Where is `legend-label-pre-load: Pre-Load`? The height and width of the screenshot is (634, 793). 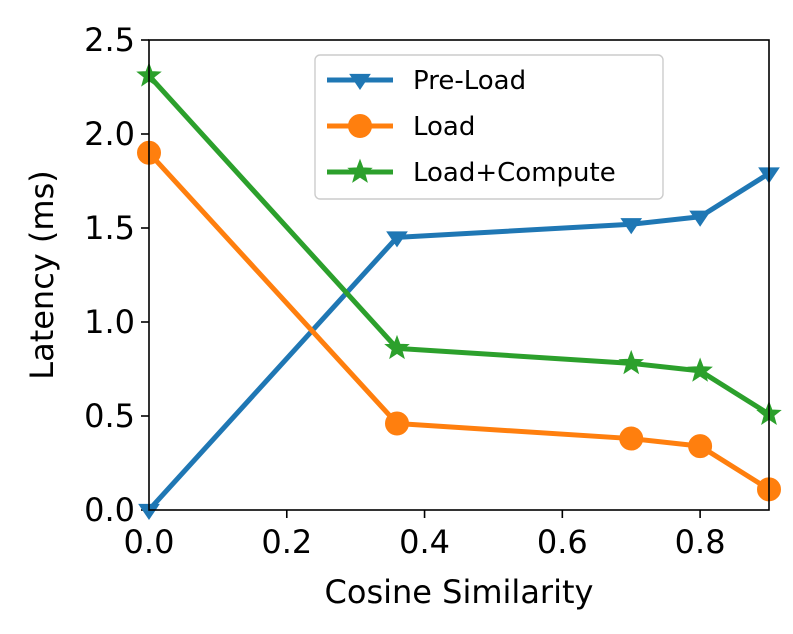
legend-label-pre-load: Pre-Load is located at coordinates (469, 81).